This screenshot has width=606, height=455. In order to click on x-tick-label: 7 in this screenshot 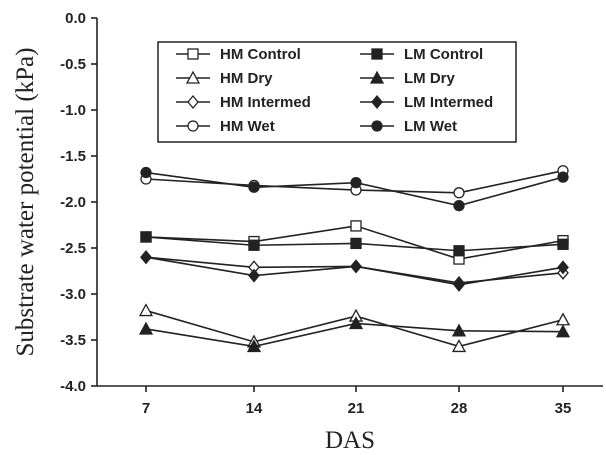, I will do `click(146, 408)`.